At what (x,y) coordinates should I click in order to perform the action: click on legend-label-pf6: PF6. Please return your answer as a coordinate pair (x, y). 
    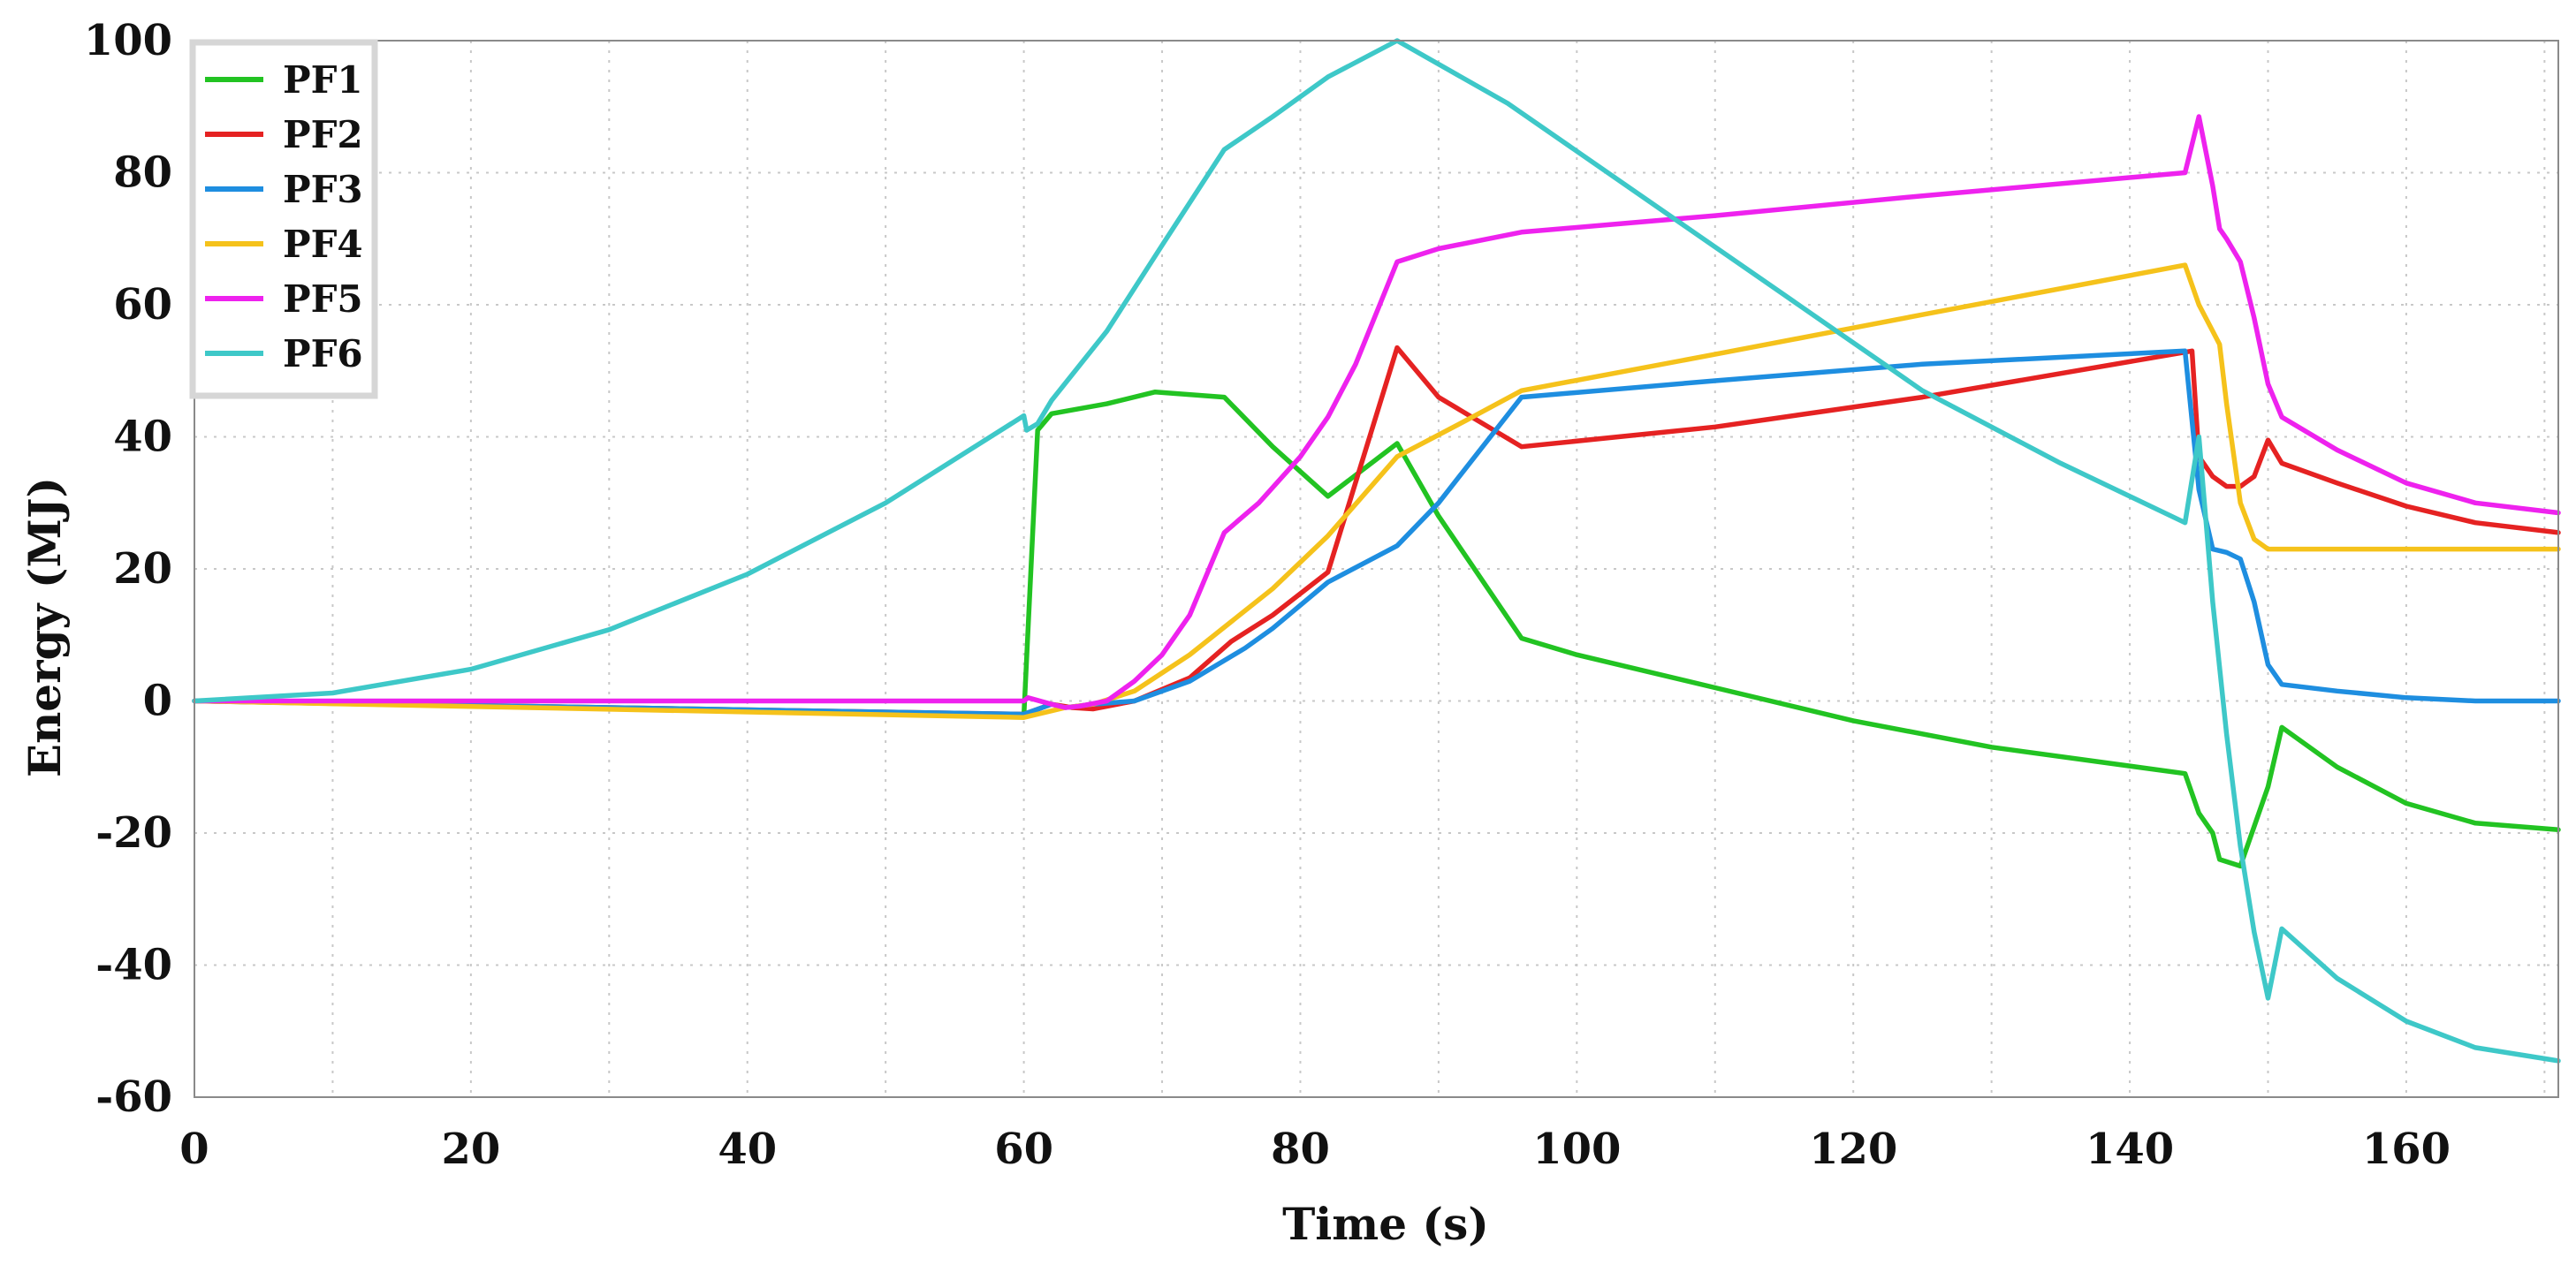
    Looking at the image, I should click on (323, 353).